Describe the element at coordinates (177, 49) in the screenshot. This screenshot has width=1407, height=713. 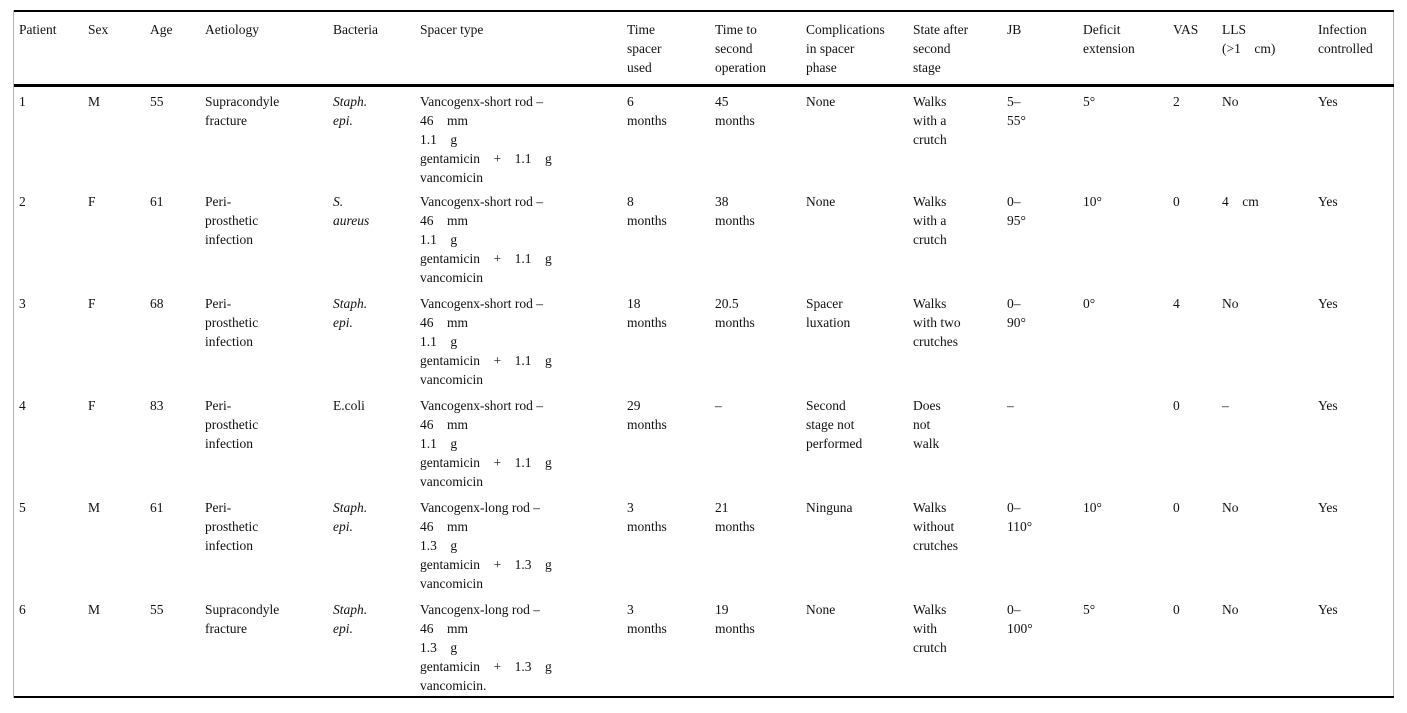
I see `column-header-age: Age` at that location.